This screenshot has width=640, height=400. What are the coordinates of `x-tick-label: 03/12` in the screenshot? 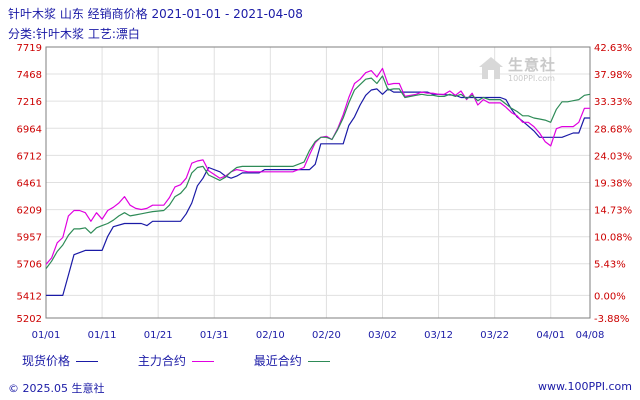 It's located at (438, 335).